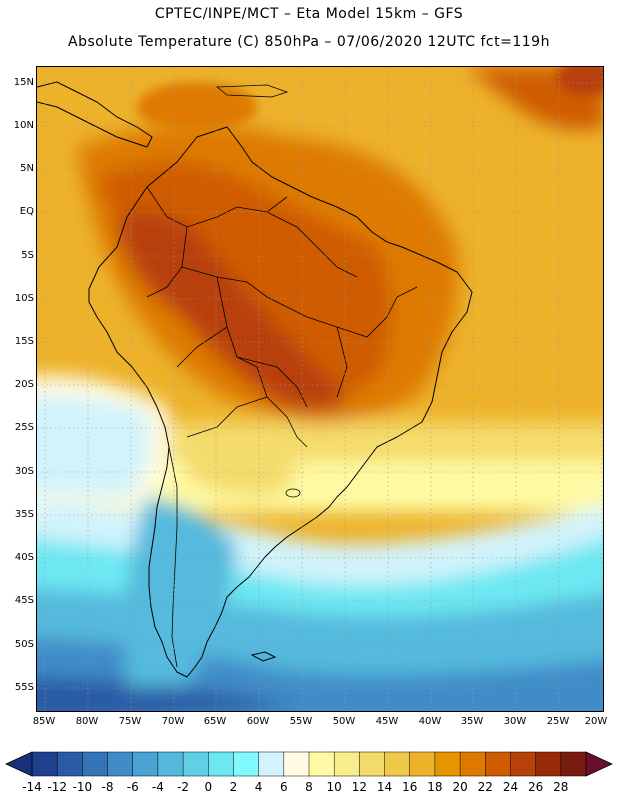  I want to click on lat-label: 55S, so click(24, 687).